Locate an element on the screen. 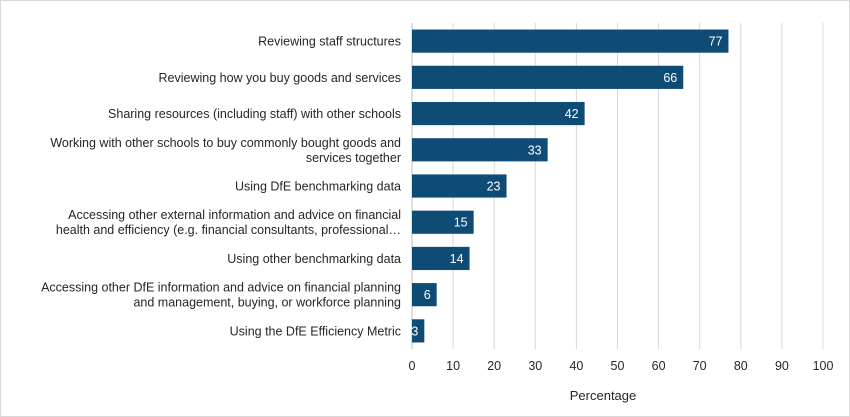 This screenshot has width=850, height=417. x-tick-label: 50 is located at coordinates (618, 366).